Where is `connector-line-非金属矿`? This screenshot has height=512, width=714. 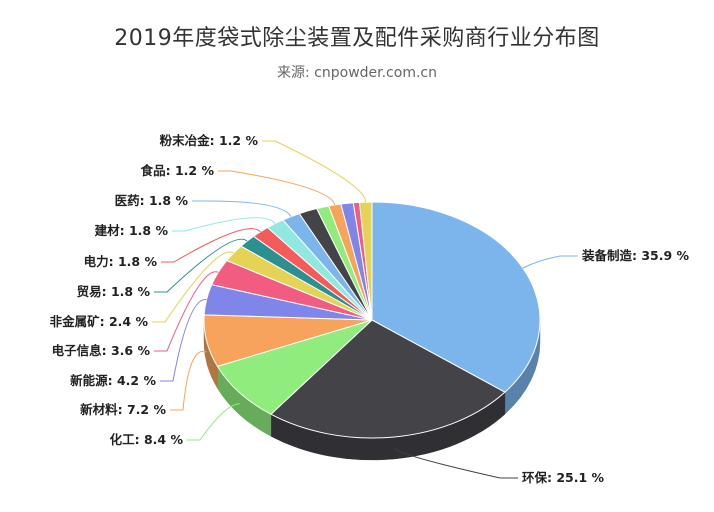 connector-line-非金属矿 is located at coordinates (193, 287).